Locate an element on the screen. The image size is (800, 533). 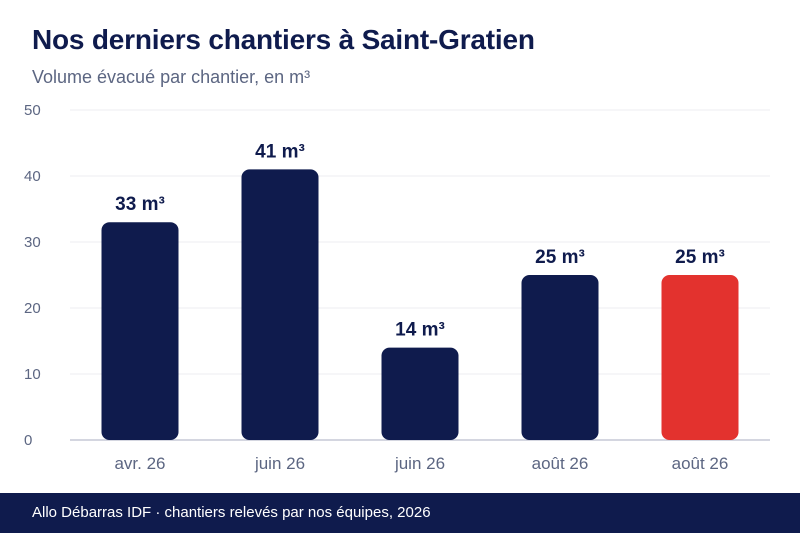
bar-value-label: 41 m³ is located at coordinates (280, 151).